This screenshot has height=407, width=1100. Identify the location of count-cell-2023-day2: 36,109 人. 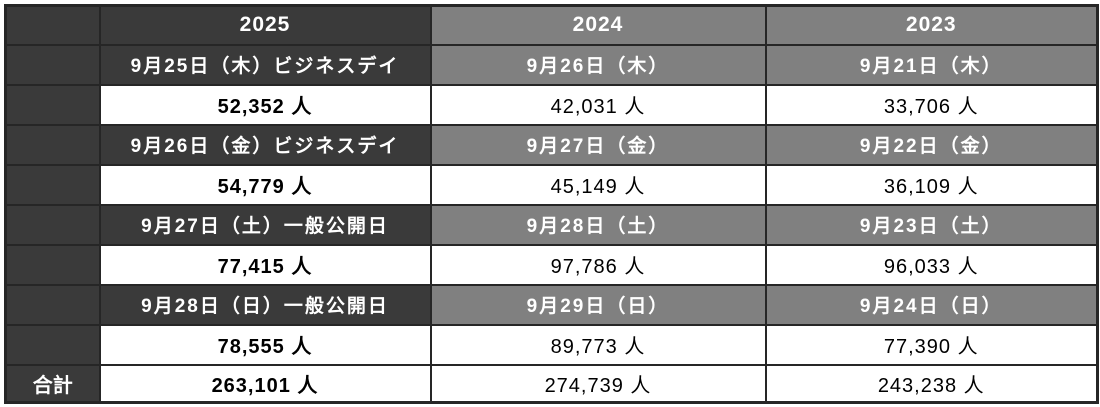
(931, 184).